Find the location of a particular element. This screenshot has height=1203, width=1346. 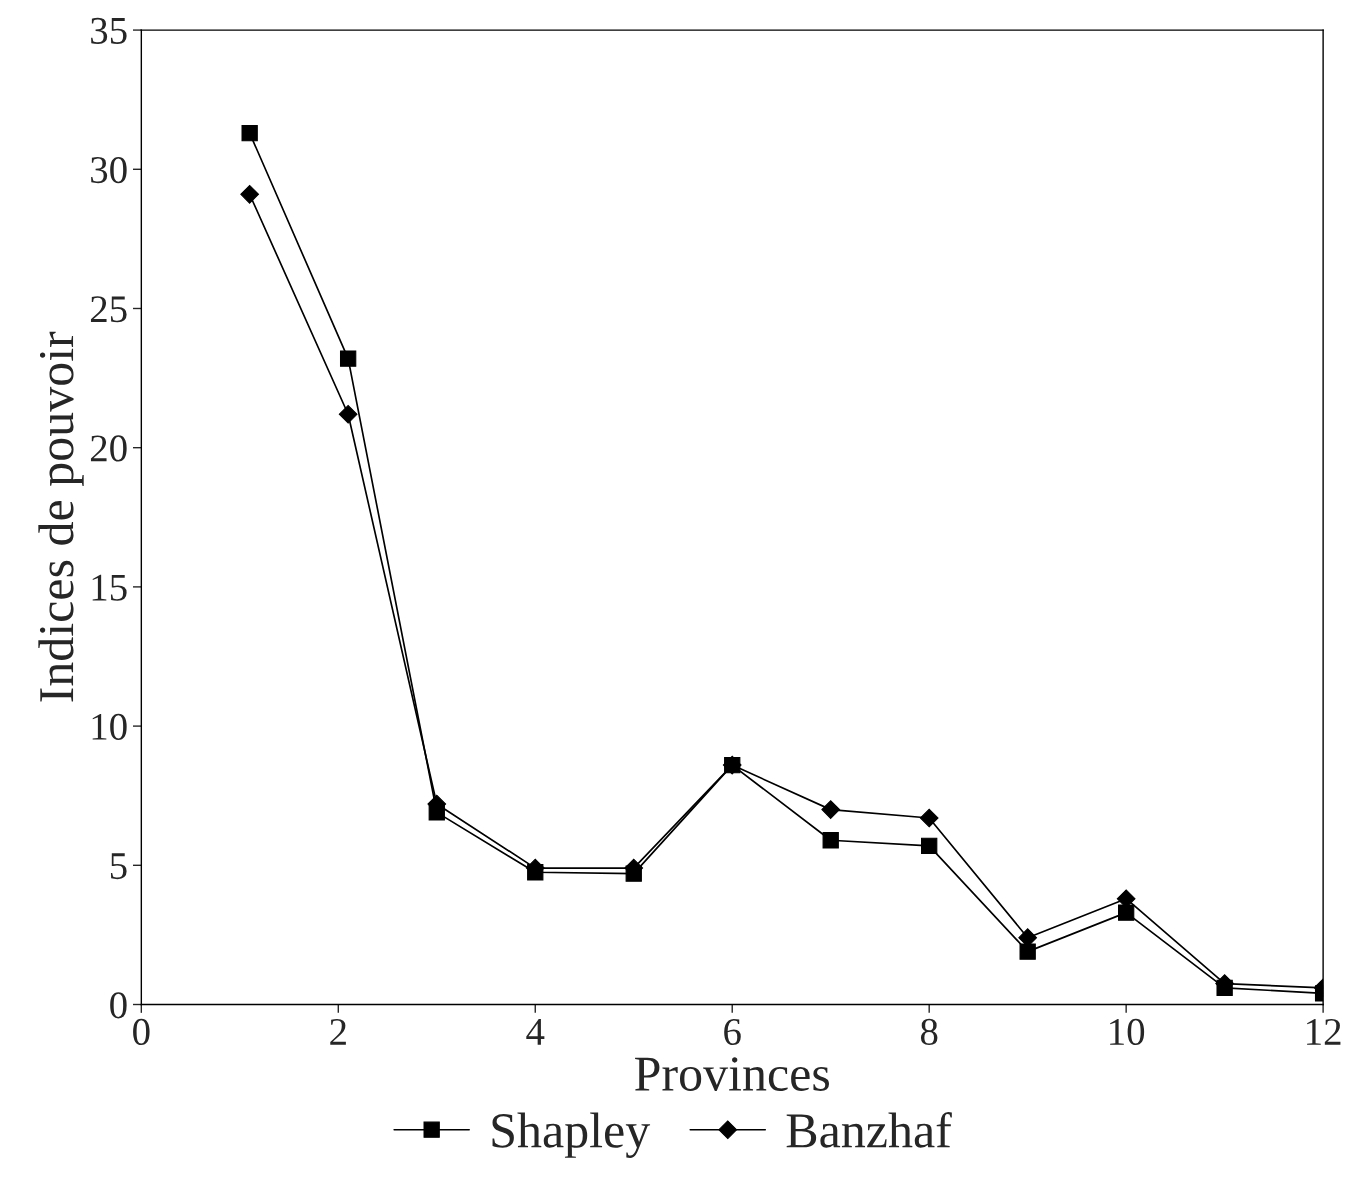

y-tick-label: 35 is located at coordinates (109, 30).